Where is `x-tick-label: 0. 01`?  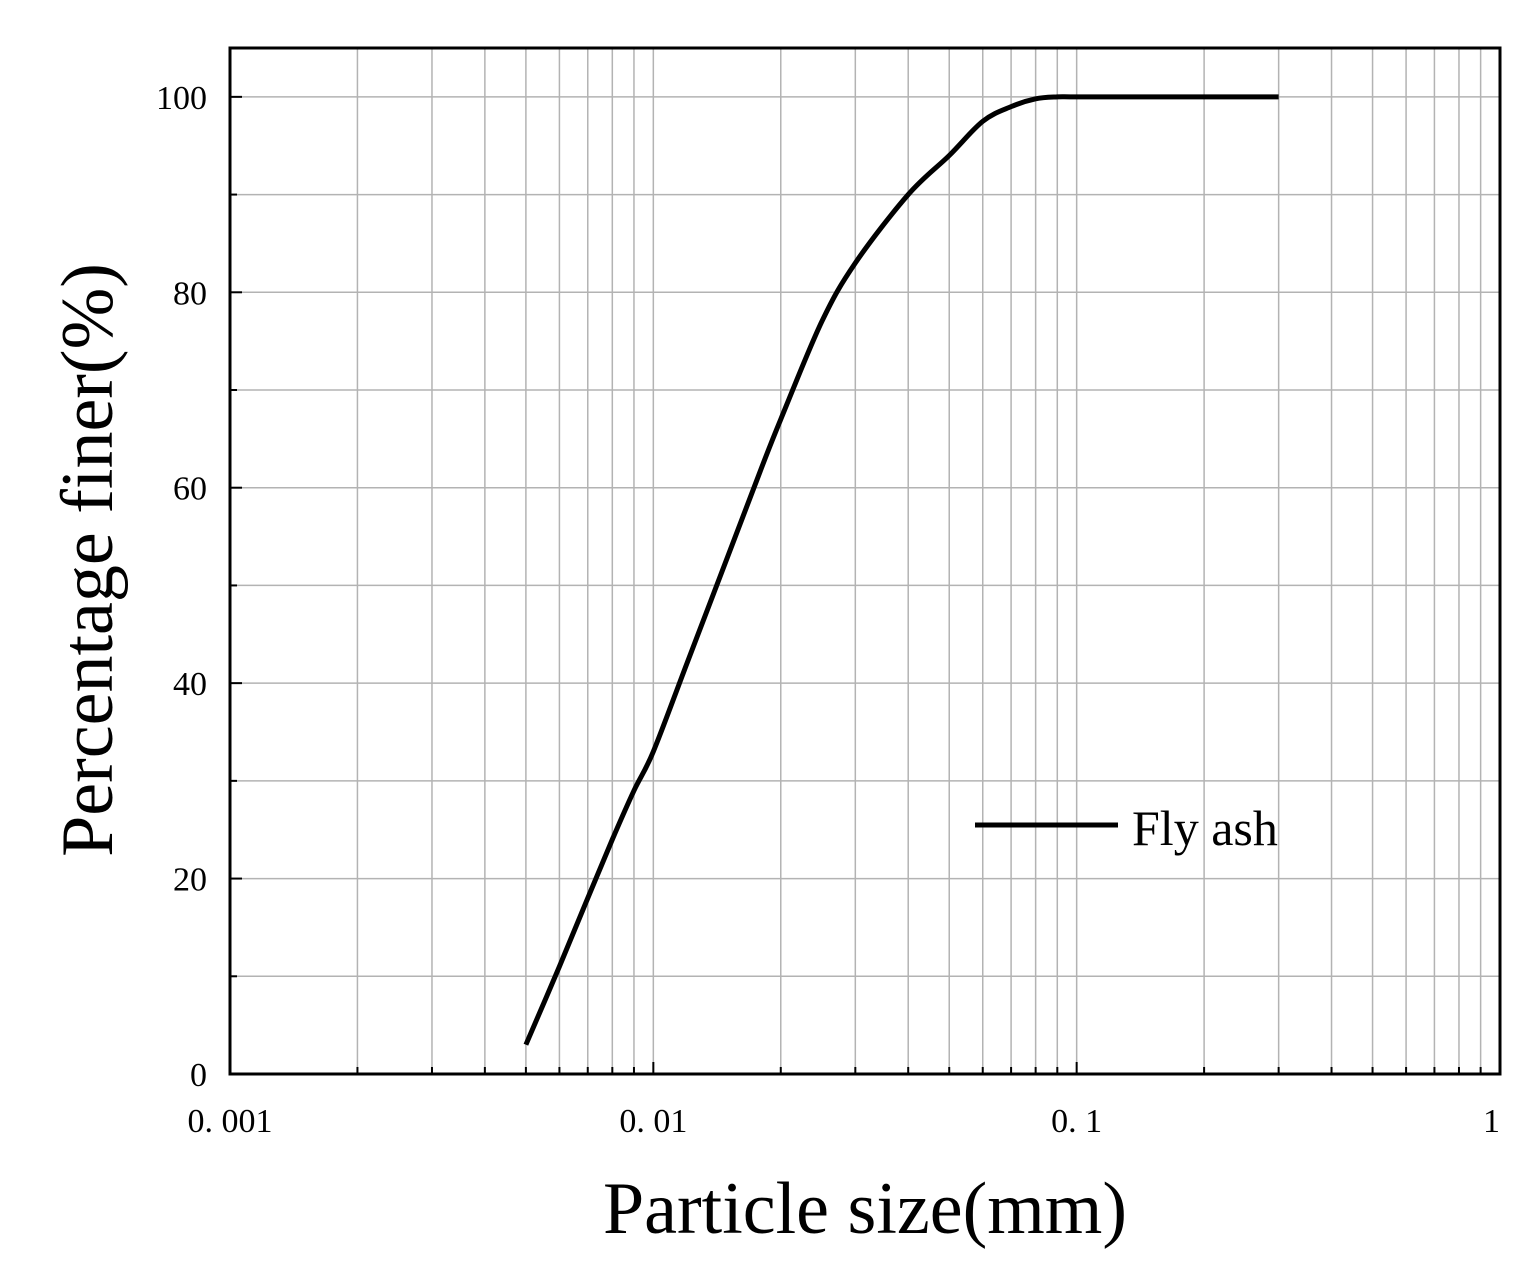
x-tick-label: 0. 01 is located at coordinates (653, 1121).